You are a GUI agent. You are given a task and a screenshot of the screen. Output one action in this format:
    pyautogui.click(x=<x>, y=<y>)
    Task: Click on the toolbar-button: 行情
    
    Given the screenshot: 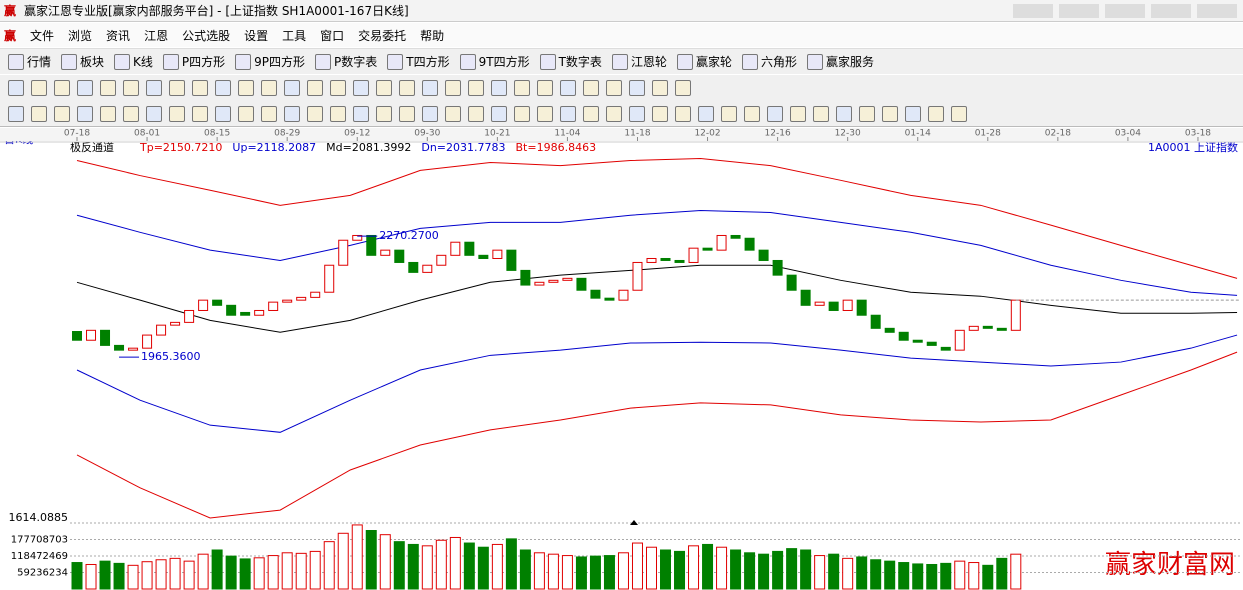 What is the action you would take?
    pyautogui.click(x=29, y=61)
    